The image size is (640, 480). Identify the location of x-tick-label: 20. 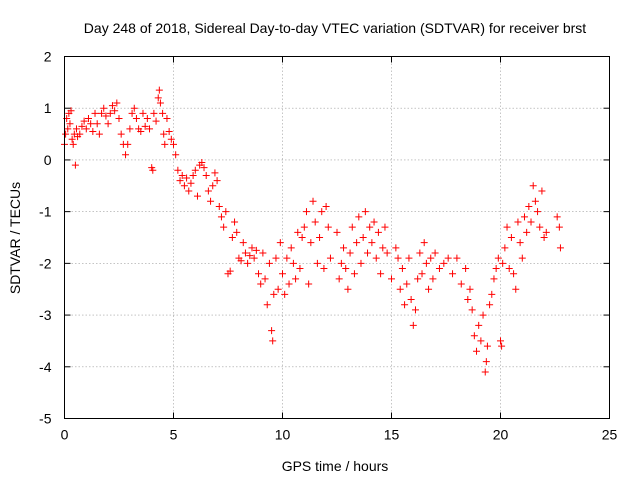
(501, 435).